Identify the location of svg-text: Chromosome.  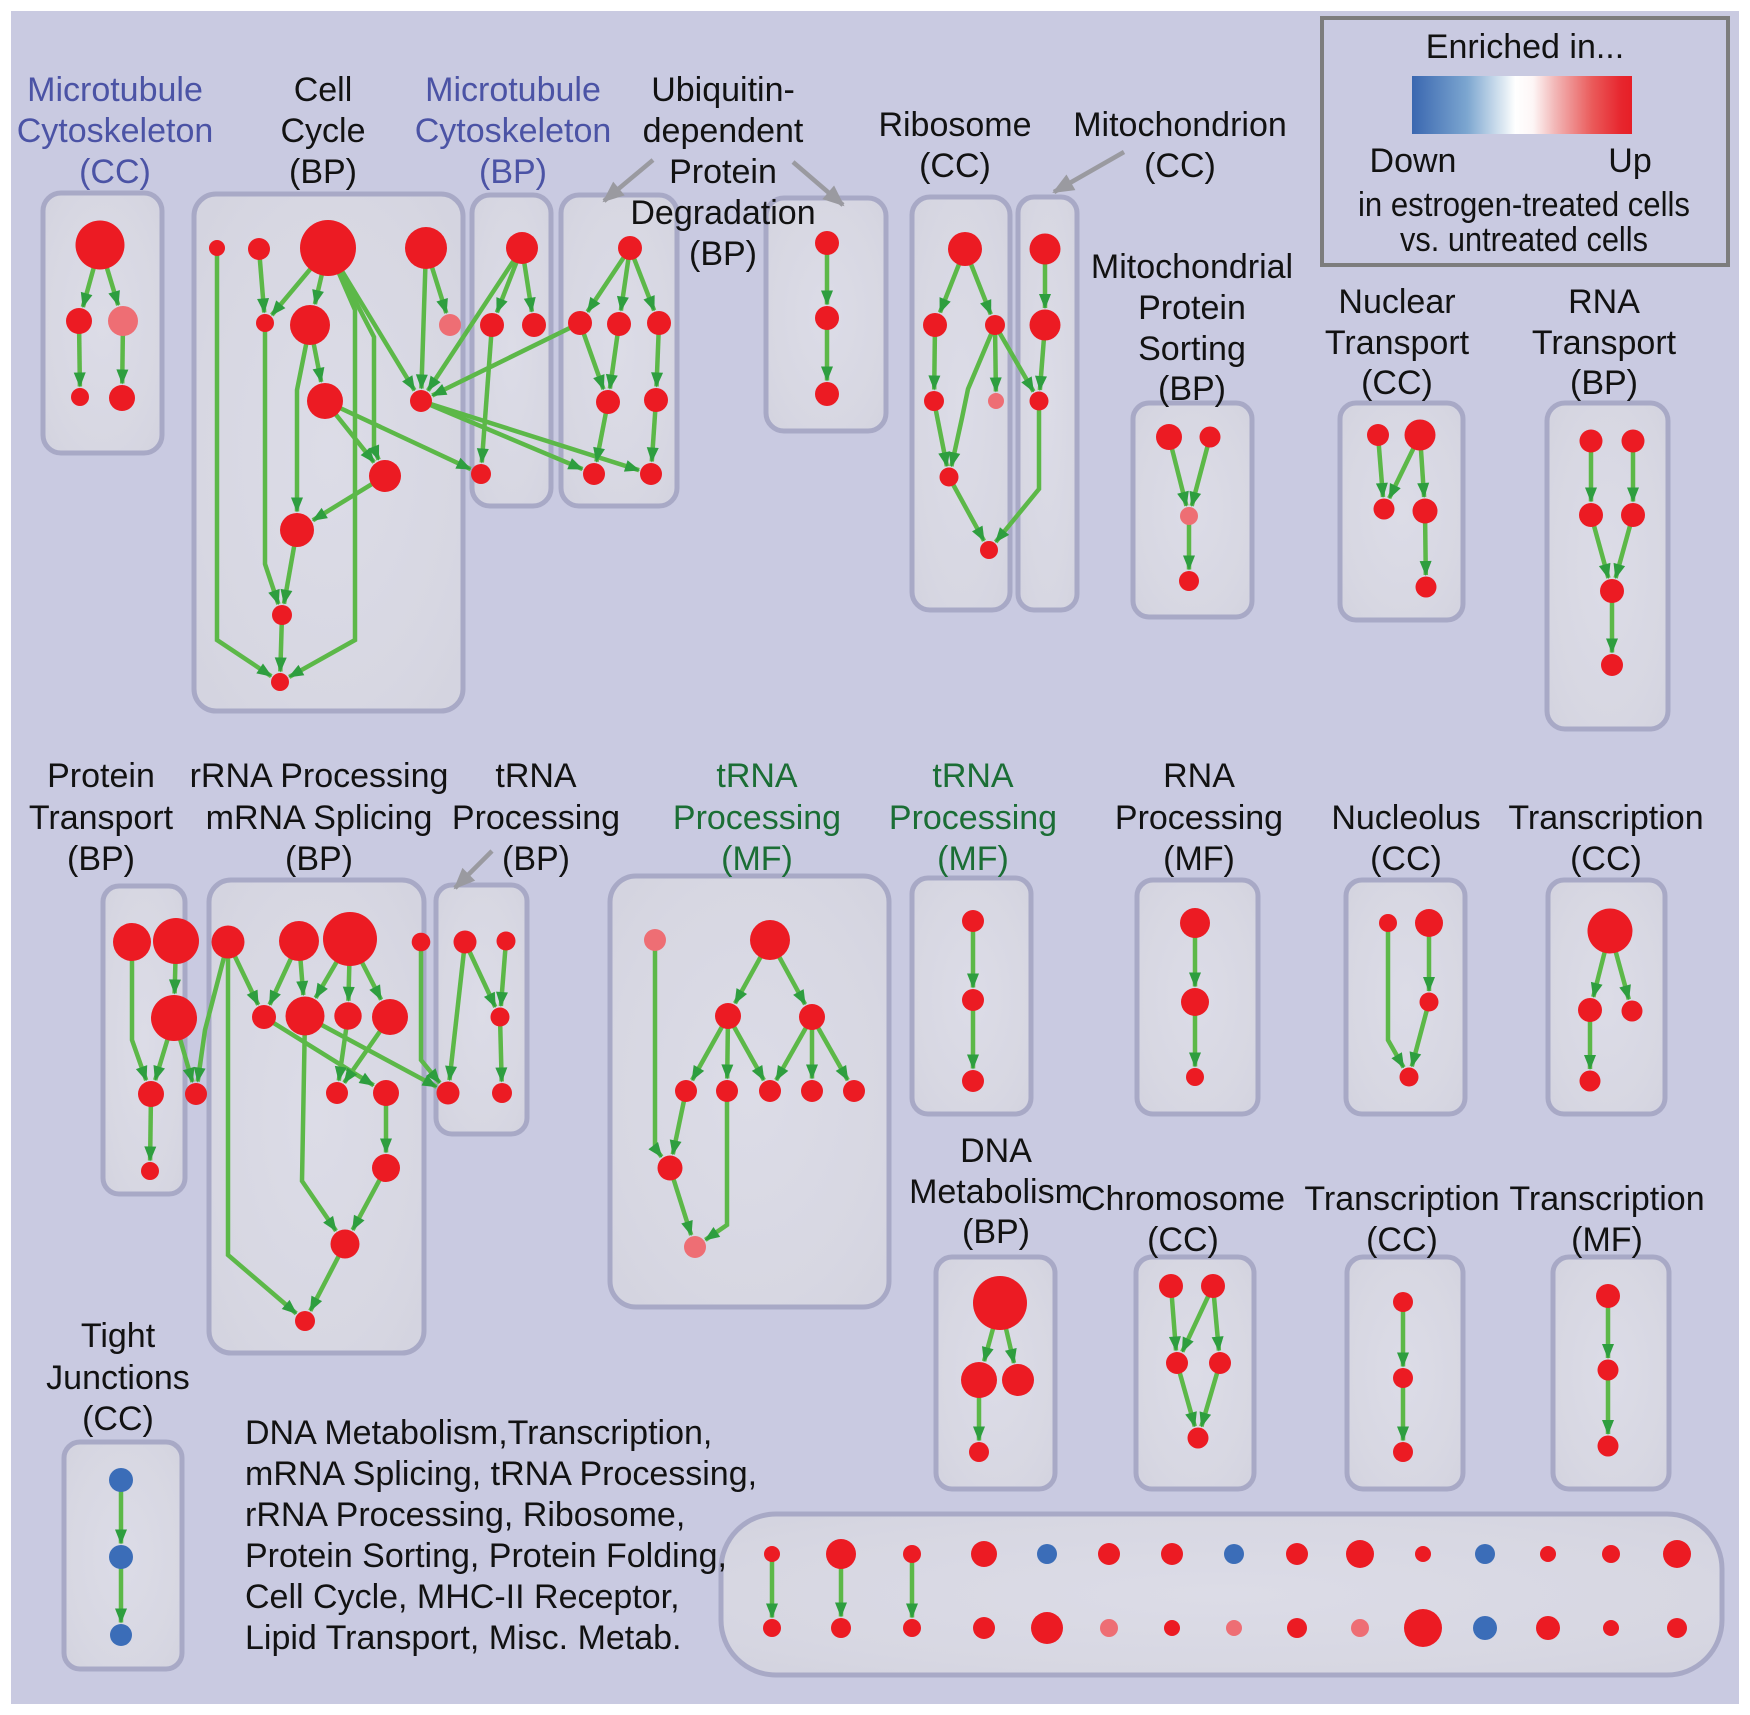
(1183, 1199).